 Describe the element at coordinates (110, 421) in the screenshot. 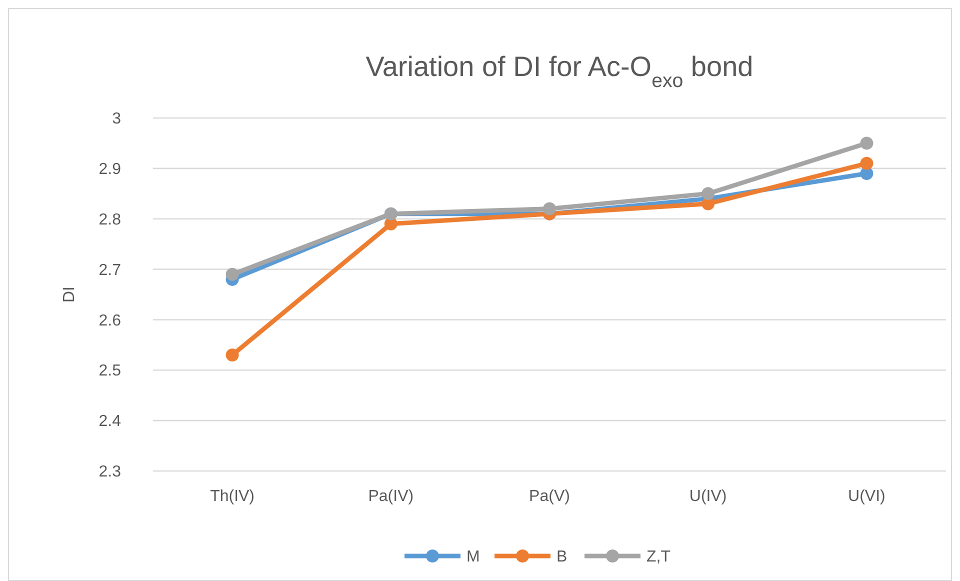

I see `y-tick-label: 2.4` at that location.